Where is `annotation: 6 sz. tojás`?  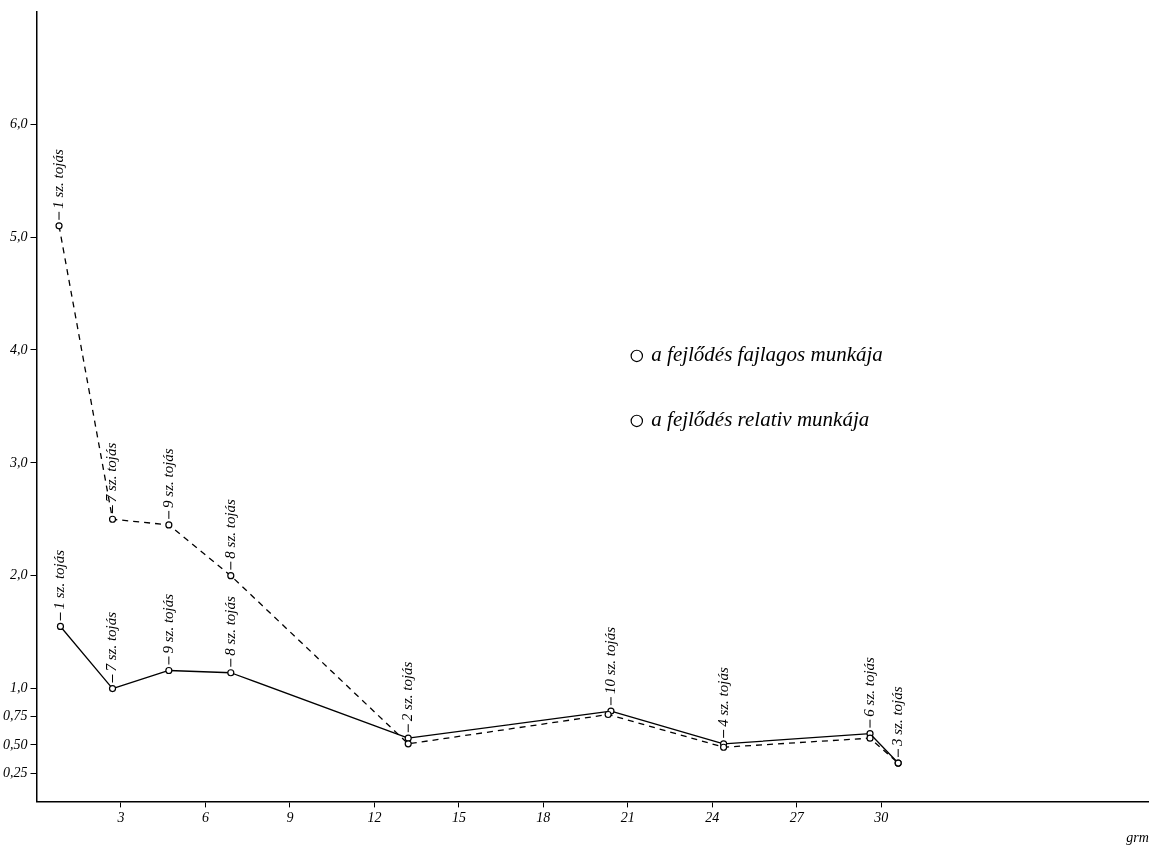 annotation: 6 sz. tojás is located at coordinates (868, 686).